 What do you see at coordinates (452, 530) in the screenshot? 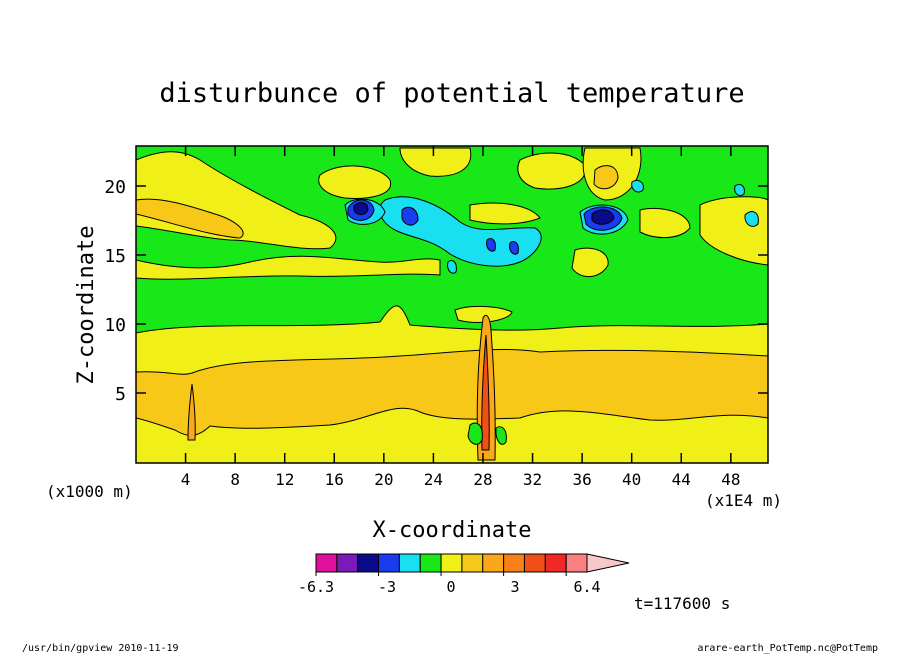
I see `x-axis-label: X-coordinate` at bounding box center [452, 530].